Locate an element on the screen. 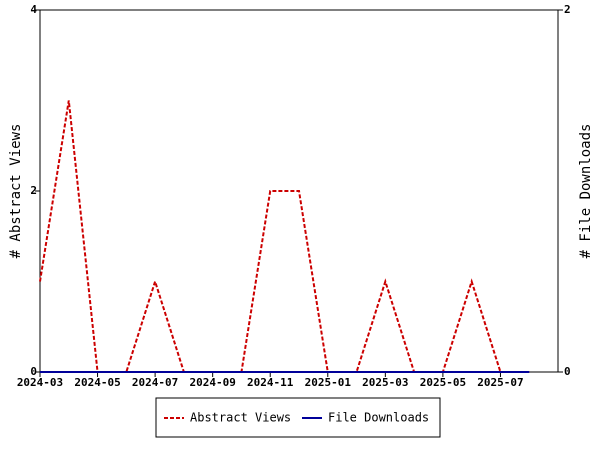 This screenshot has height=450, width=600. x-tick-label: 2024-07 is located at coordinates (155, 382).